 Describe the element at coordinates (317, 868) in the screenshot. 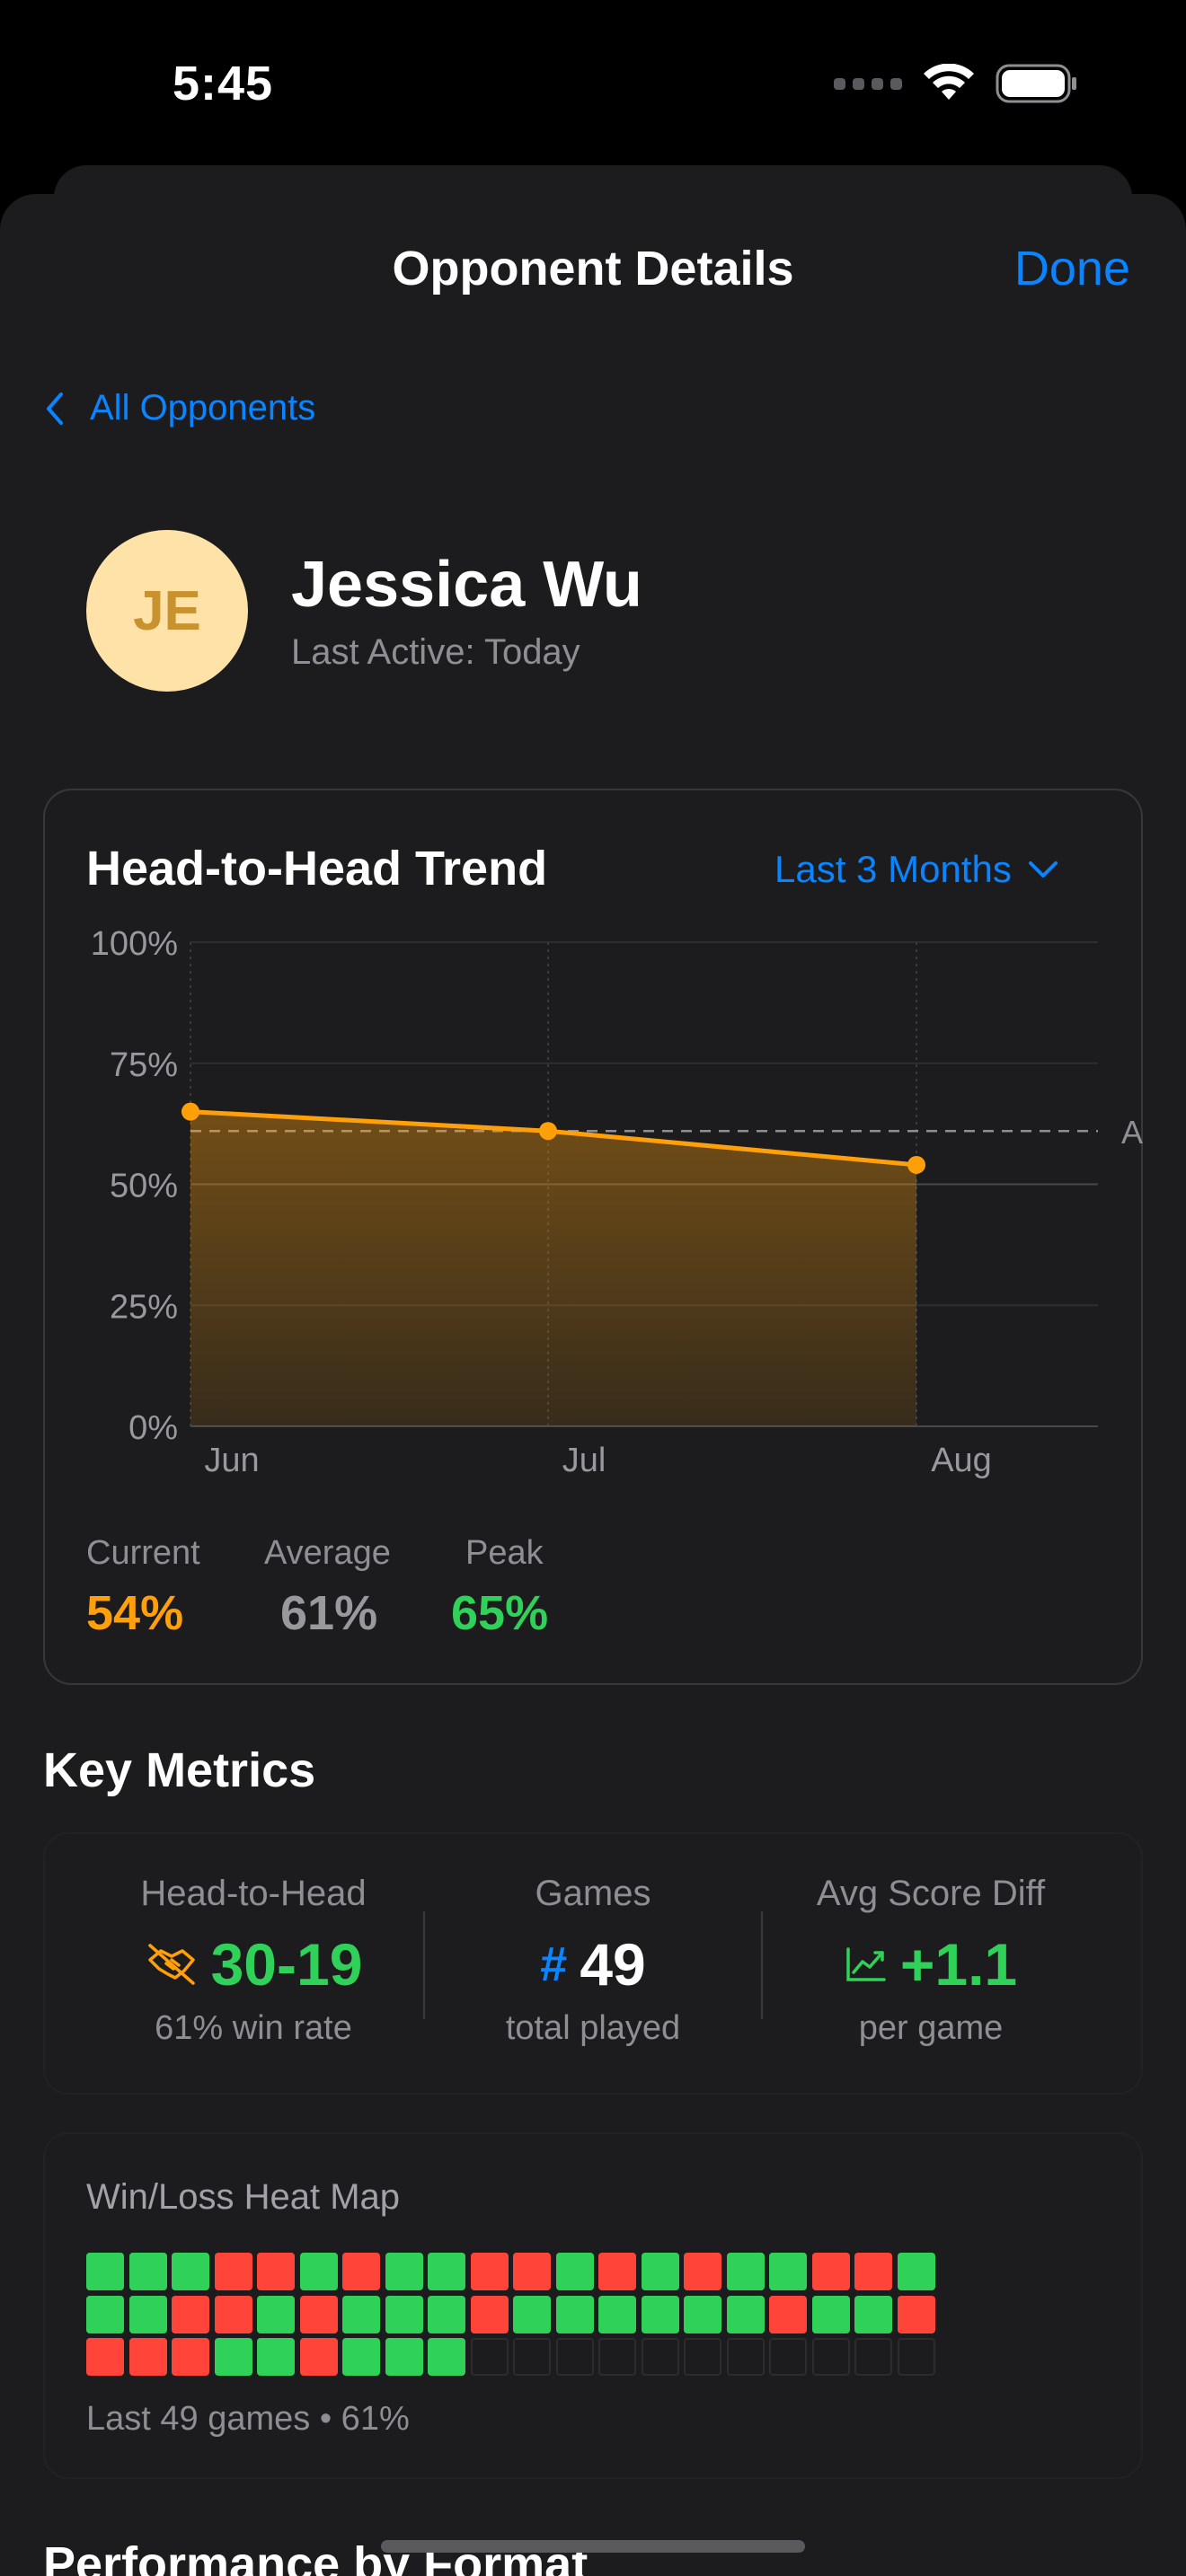

I see `trend-title: Head-to-Head Trend` at that location.